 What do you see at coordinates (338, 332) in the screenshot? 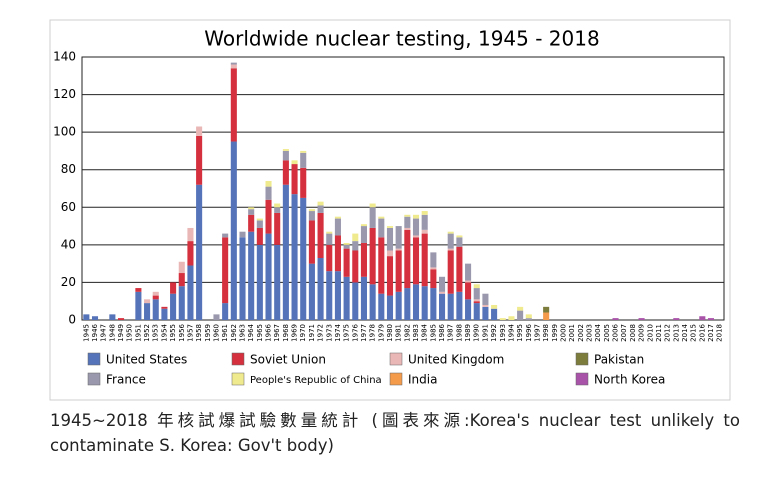
I see `x-tick-label: 1974` at bounding box center [338, 332].